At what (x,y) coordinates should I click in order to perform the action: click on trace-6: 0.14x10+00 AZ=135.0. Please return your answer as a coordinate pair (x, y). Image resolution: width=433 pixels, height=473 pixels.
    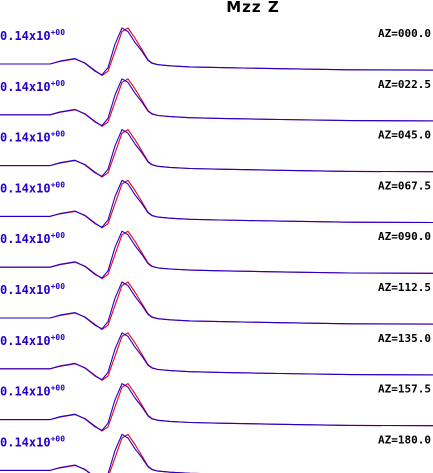
    Looking at the image, I should click on (216, 356).